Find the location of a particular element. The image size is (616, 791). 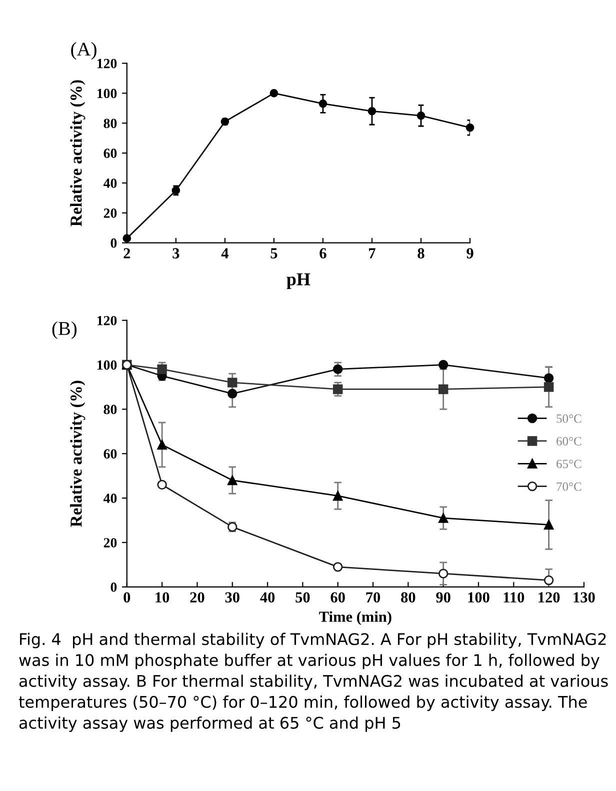

x-tick-label: 0 is located at coordinates (127, 597).